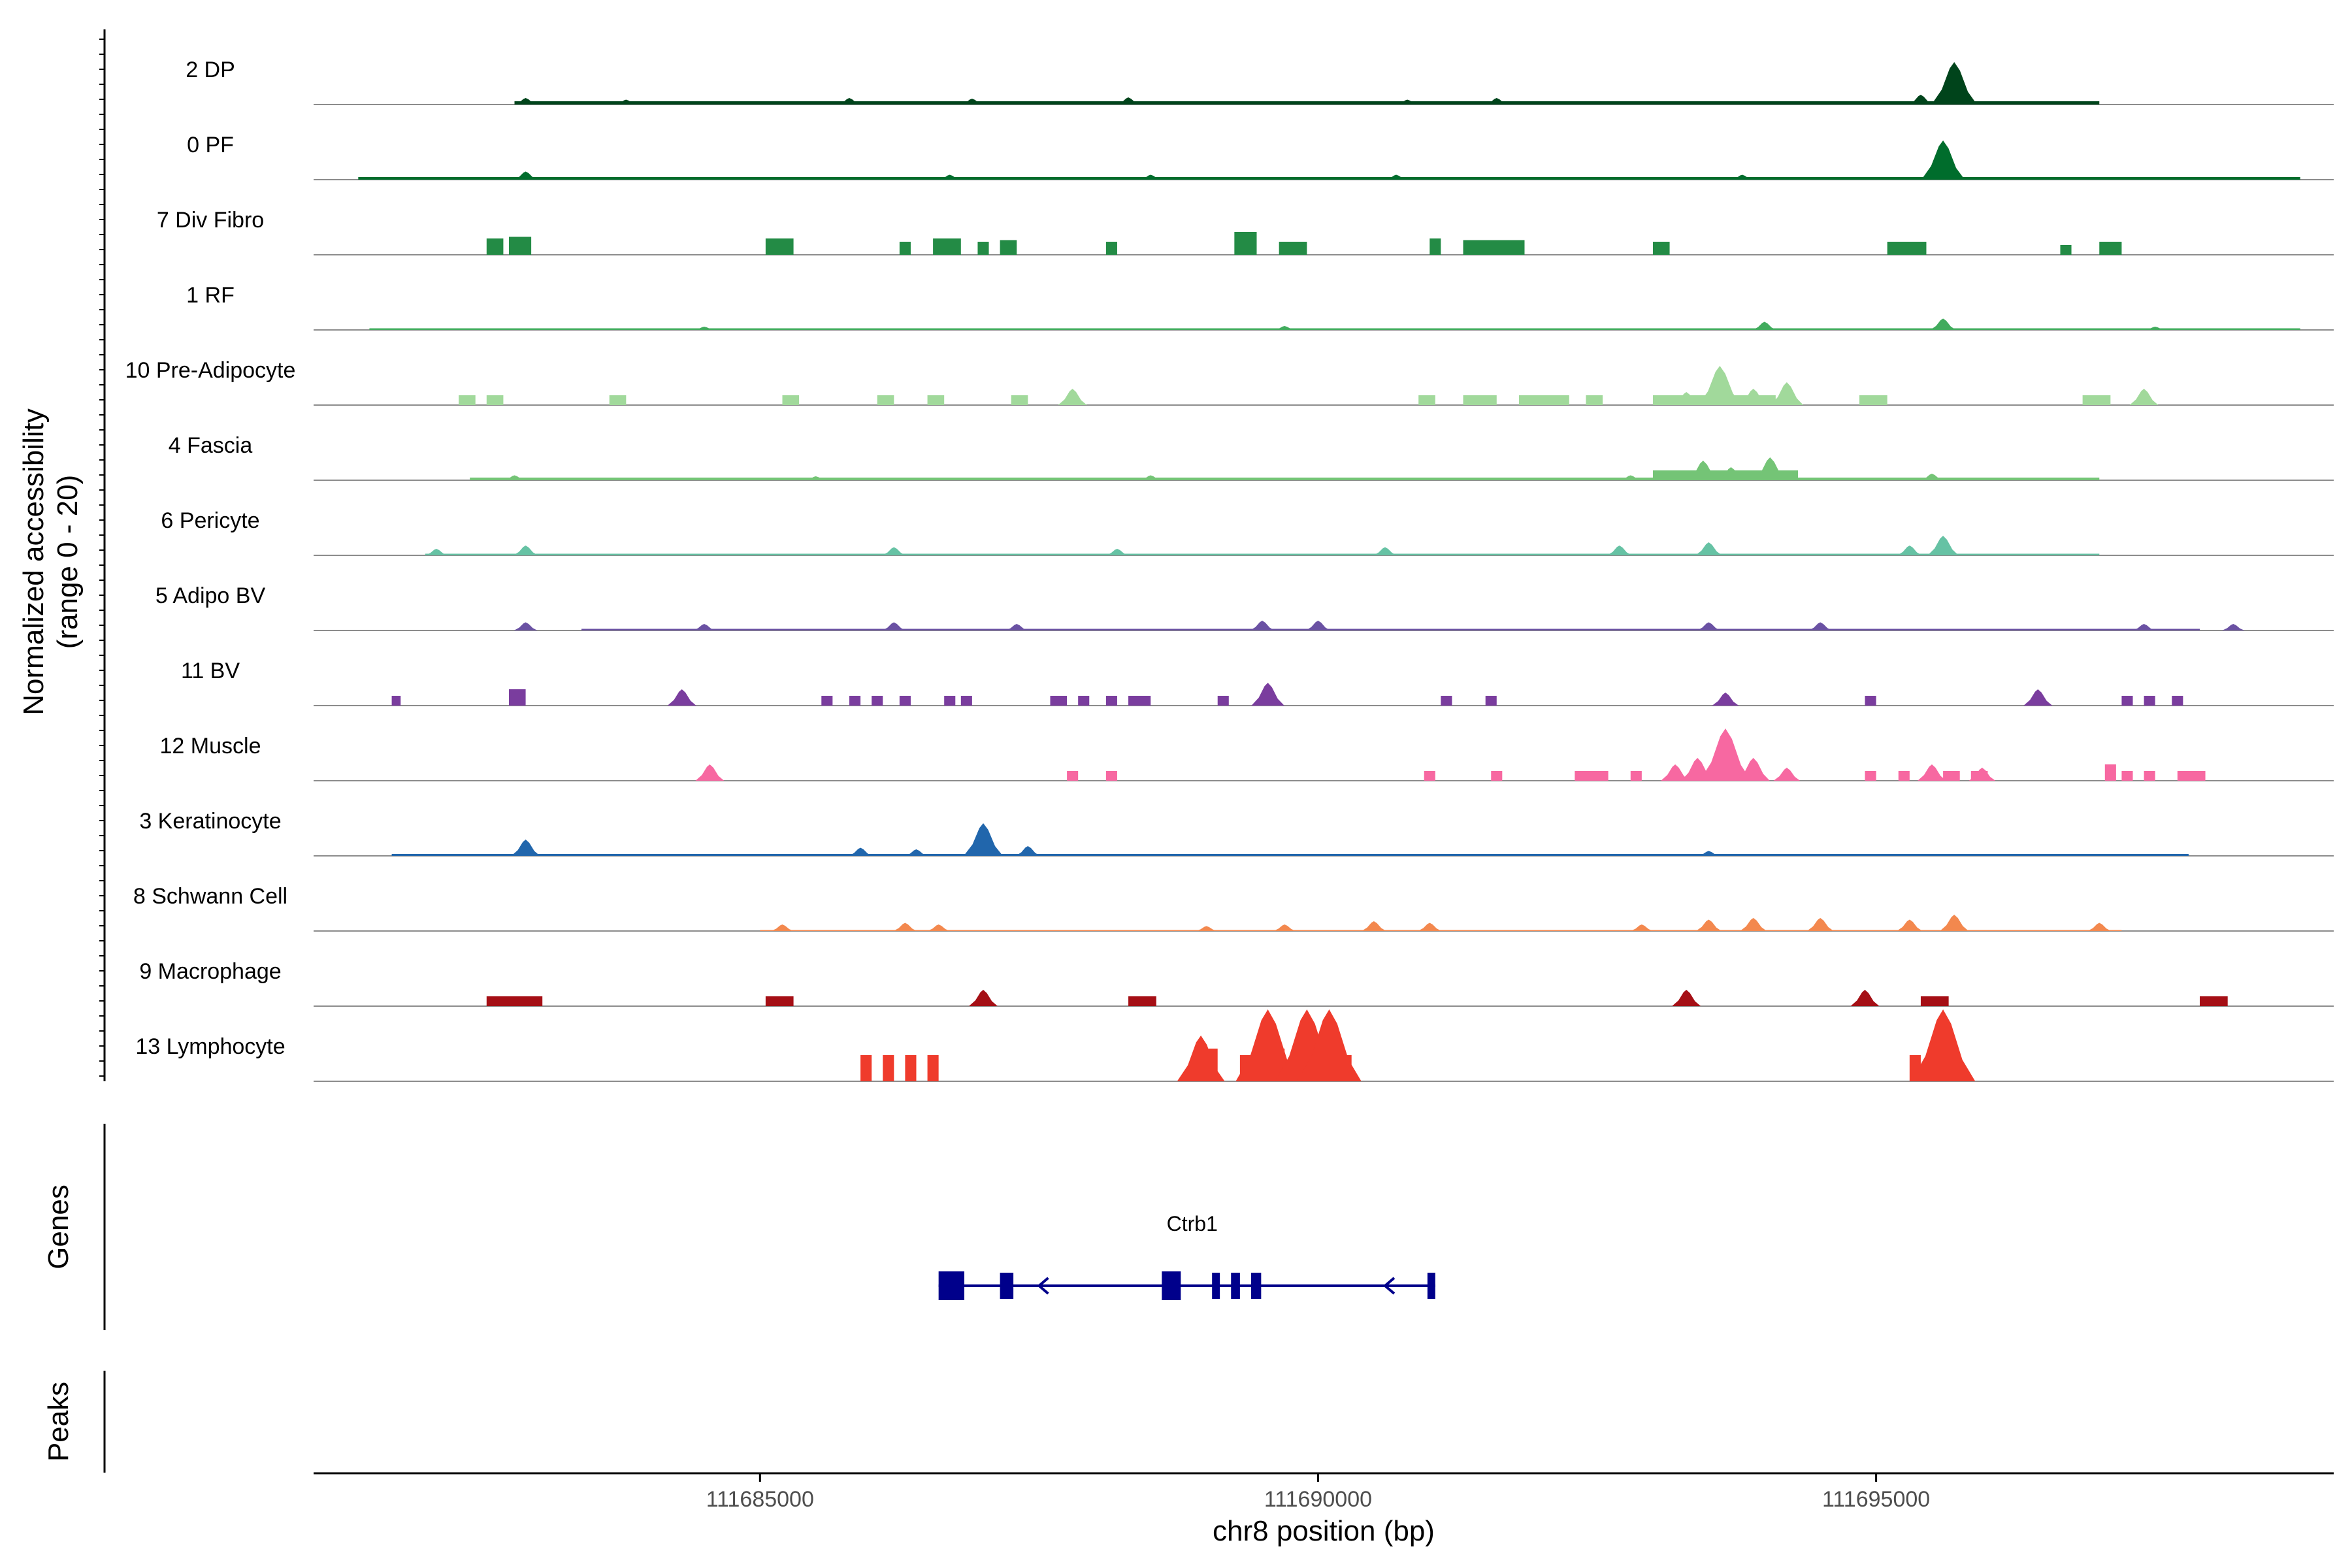 The width and height of the screenshot is (2352, 1568). Describe the element at coordinates (210, 69) in the screenshot. I see `track-label: 2 DP` at that location.